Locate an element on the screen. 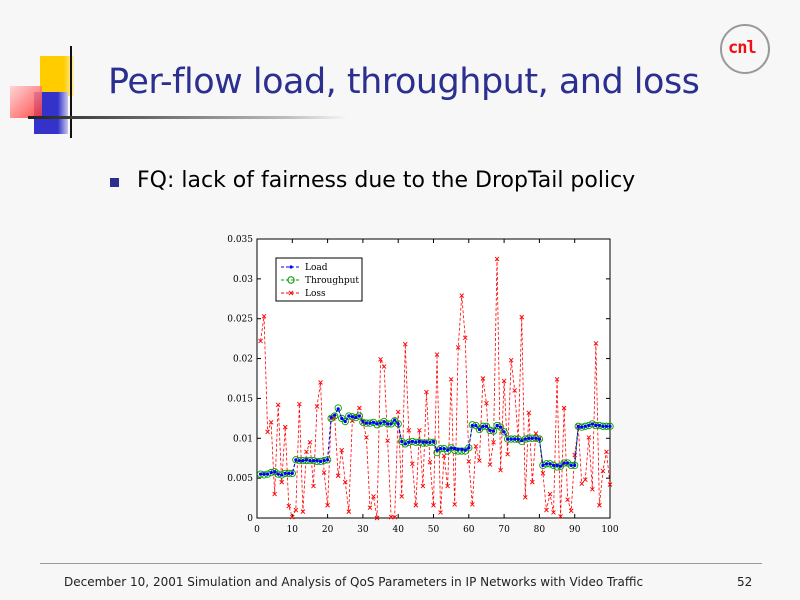 This screenshot has width=800, height=600. legend-label: Loss is located at coordinates (315, 294).